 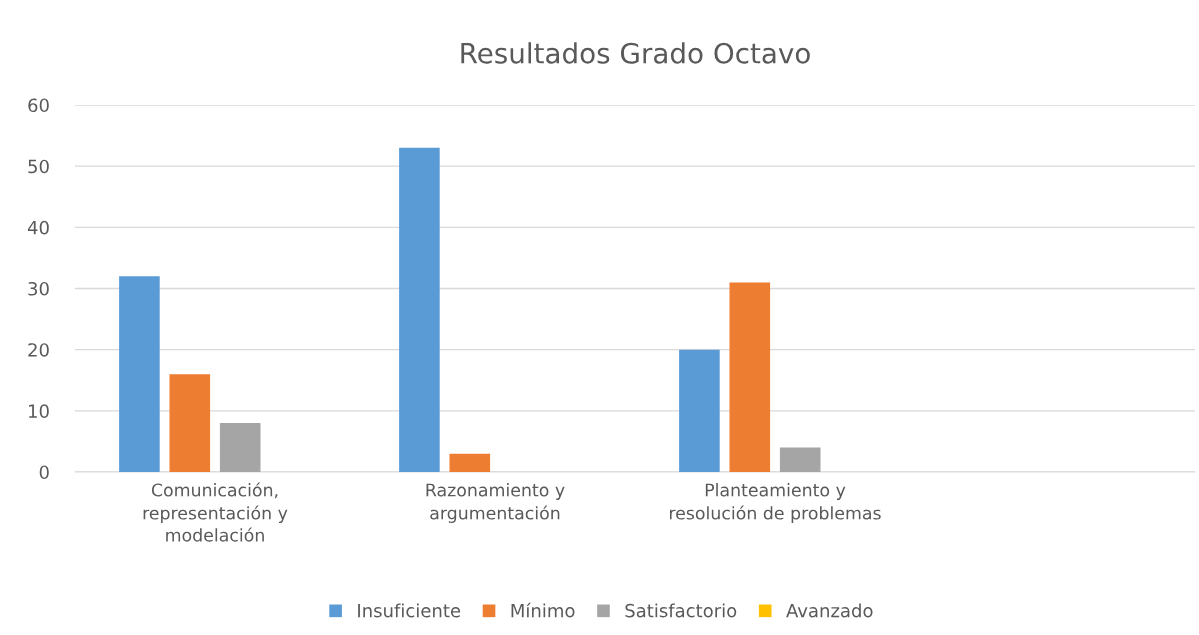 I want to click on x-tick-label: Planteamiento y resolución de problemas, so click(x=775, y=503).